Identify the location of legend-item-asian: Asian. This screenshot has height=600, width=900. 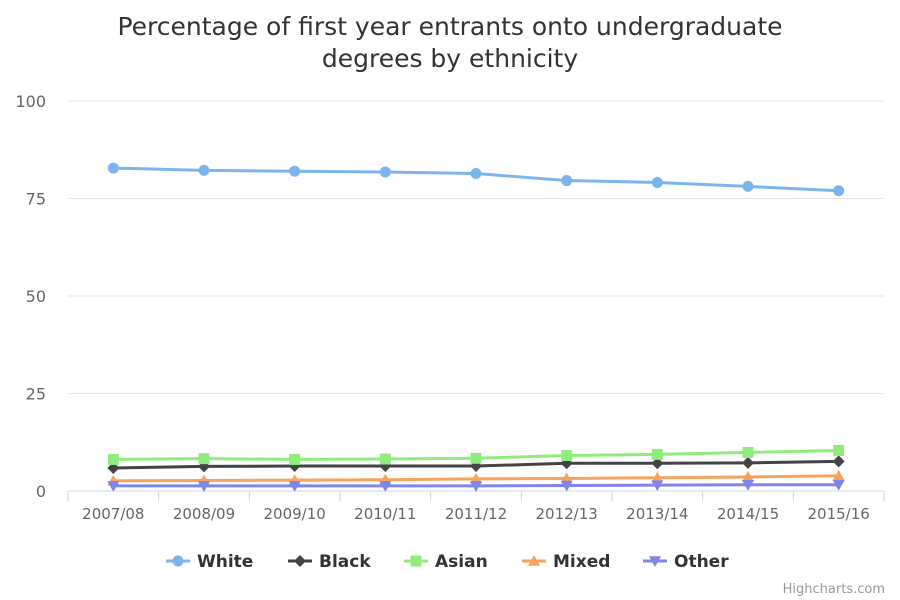
(446, 562).